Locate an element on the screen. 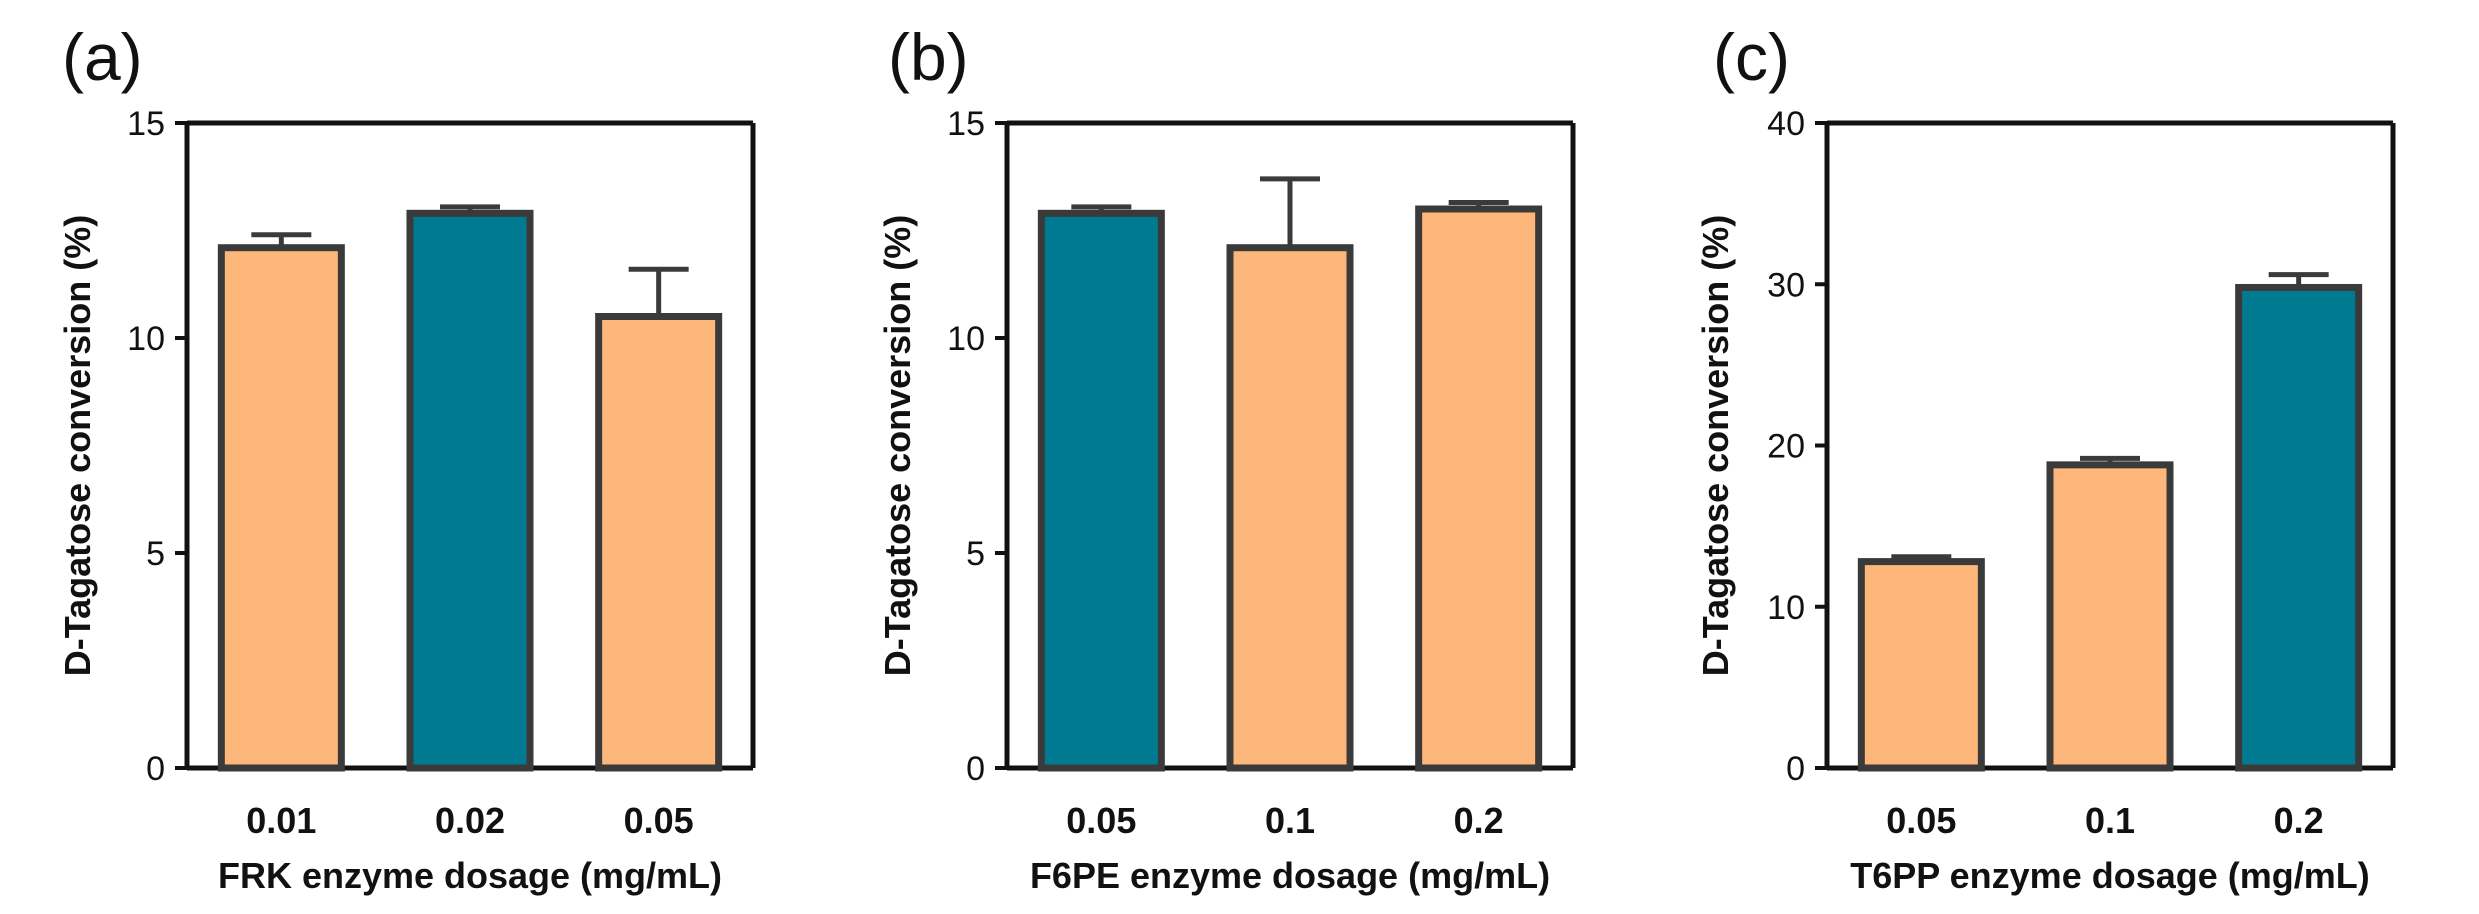  x-tick-label: 0.02 is located at coordinates (470, 820).